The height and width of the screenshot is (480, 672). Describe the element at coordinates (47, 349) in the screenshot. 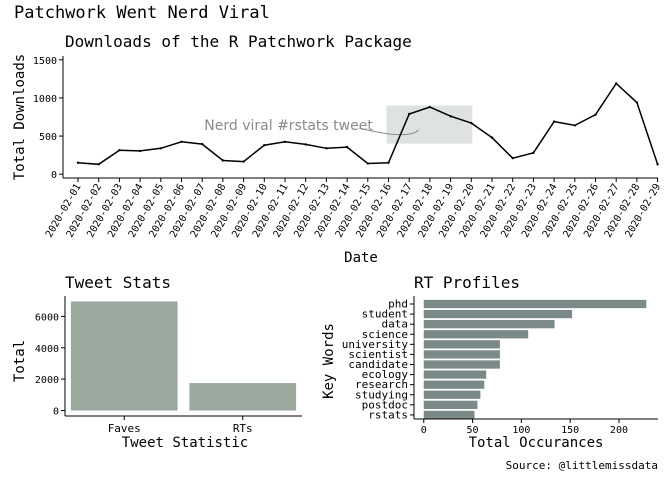

I see `tweet-stats-y-tick-label: 4000` at that location.